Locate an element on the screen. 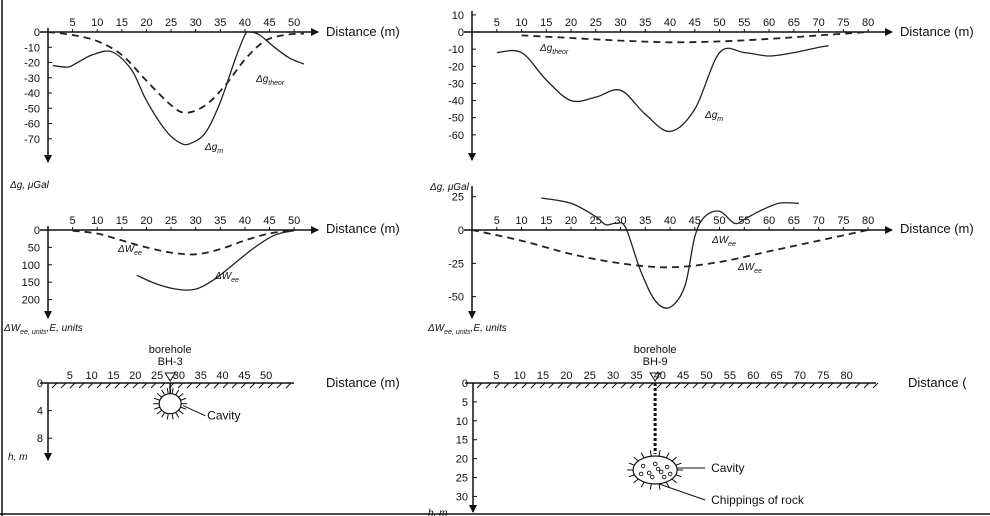  y-tick-label: 15 is located at coordinates (462, 441).